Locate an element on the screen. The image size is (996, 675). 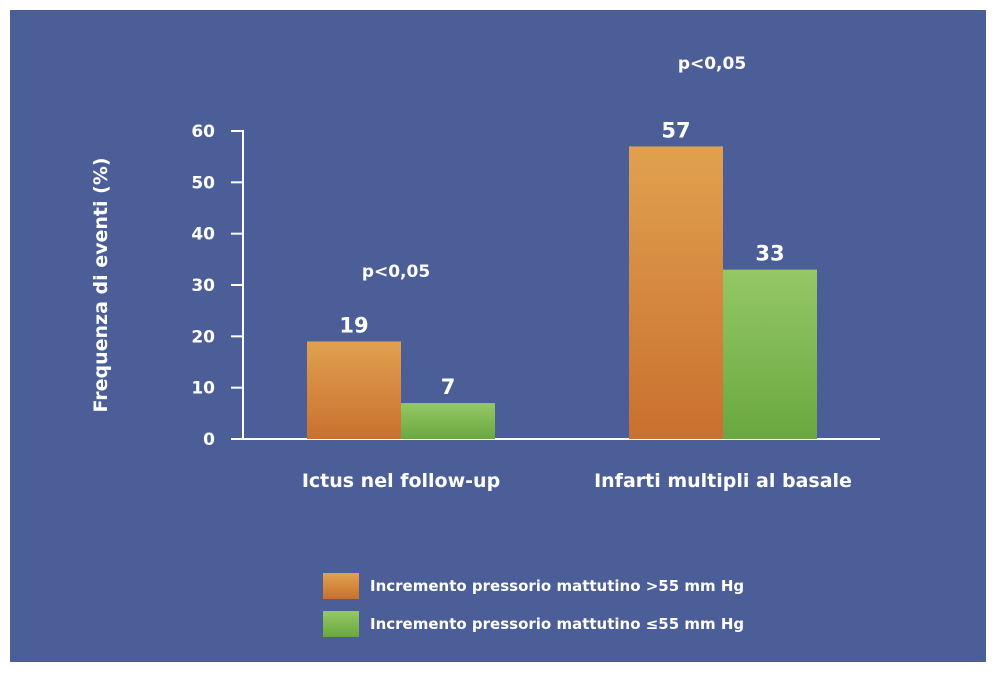
y-tick-label: 30 is located at coordinates (203, 286).